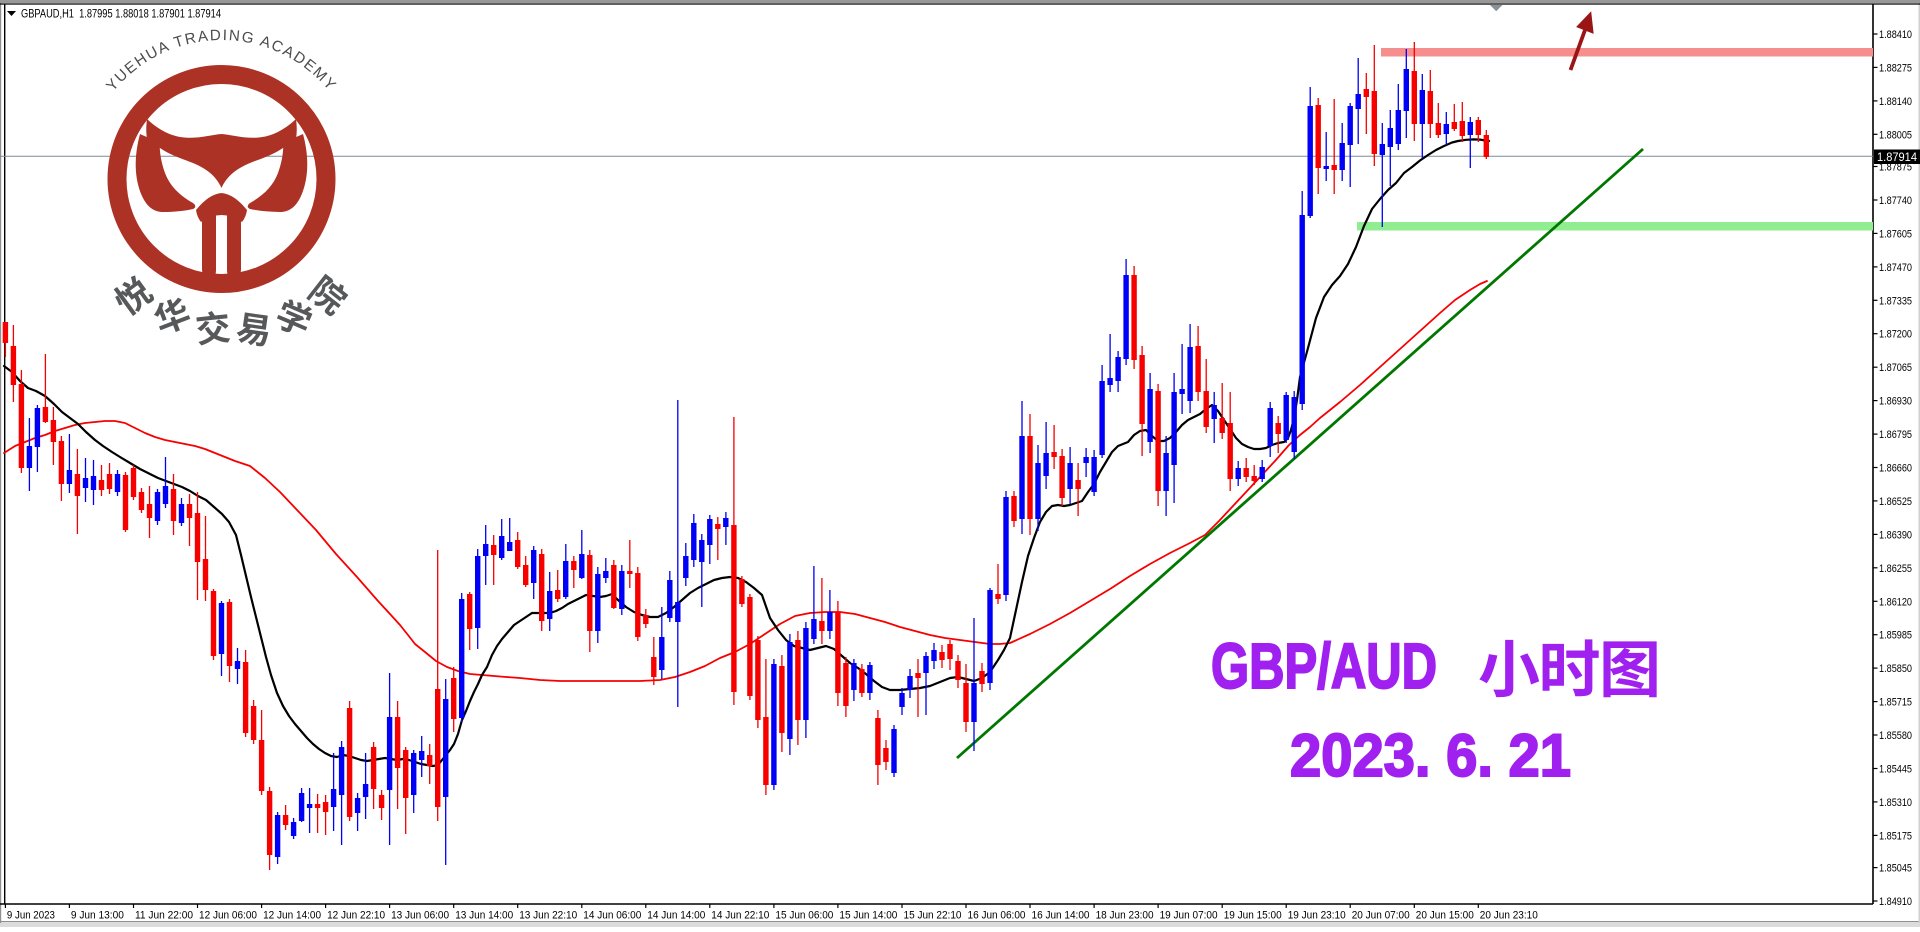 Image resolution: width=1920 pixels, height=932 pixels. What do you see at coordinates (740, 916) in the screenshot?
I see `svg-text: 14 Jun 22:10` at bounding box center [740, 916].